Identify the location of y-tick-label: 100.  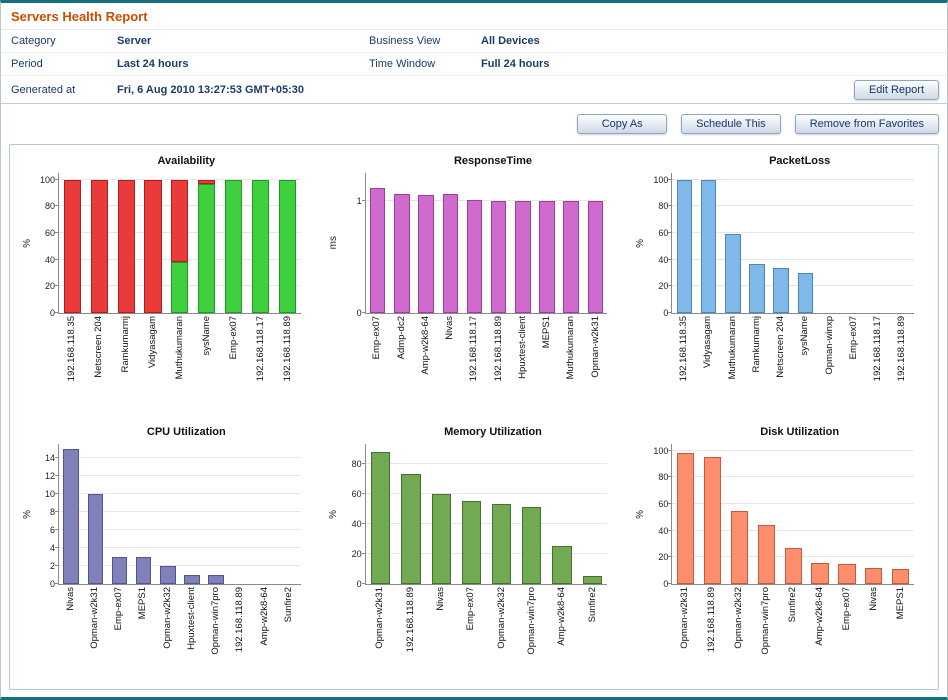
(47, 179).